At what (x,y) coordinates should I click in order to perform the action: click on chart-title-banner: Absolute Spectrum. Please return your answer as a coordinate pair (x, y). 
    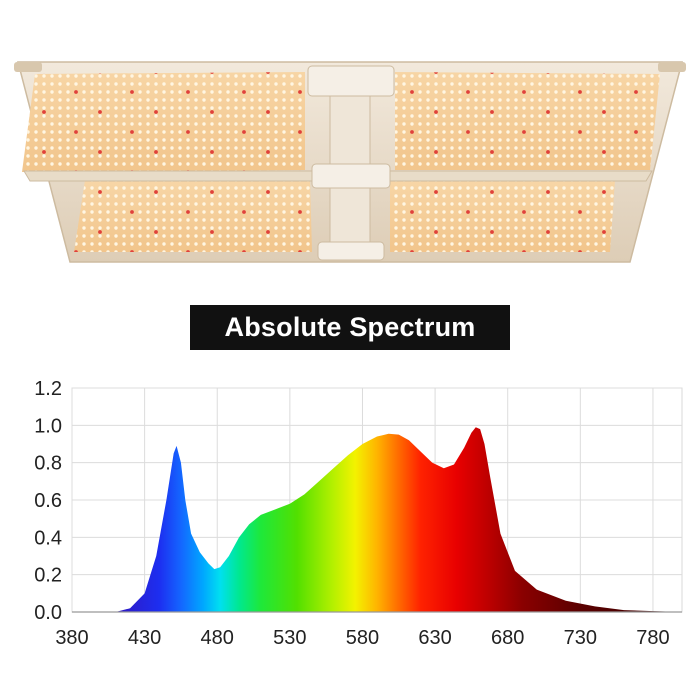
    Looking at the image, I should click on (350, 327).